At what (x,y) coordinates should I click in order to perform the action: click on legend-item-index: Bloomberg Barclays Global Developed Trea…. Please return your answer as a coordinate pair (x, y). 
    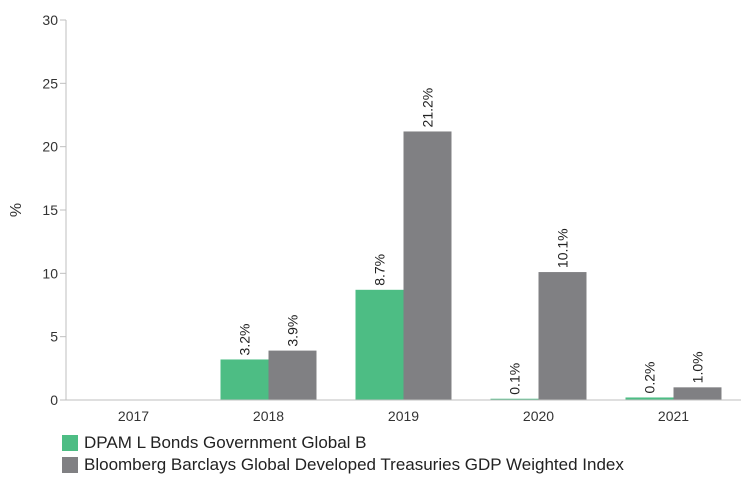
    Looking at the image, I should click on (343, 465).